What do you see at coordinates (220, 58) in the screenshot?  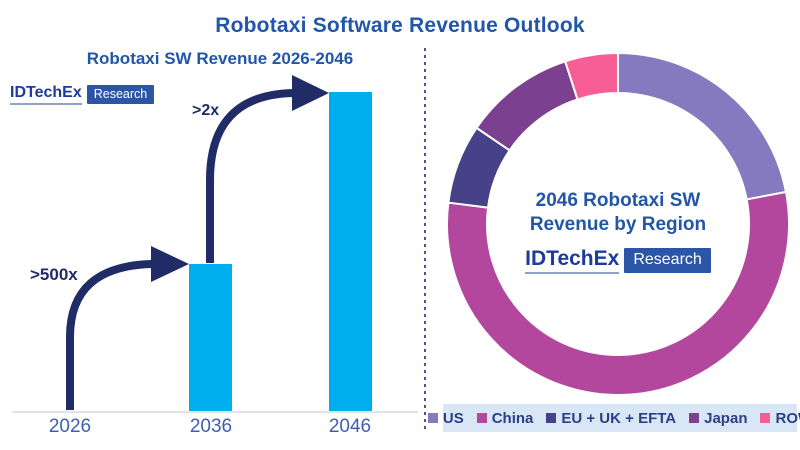 I see `bar-chart-title: Robotaxi SW Revenue 2026-2046` at bounding box center [220, 58].